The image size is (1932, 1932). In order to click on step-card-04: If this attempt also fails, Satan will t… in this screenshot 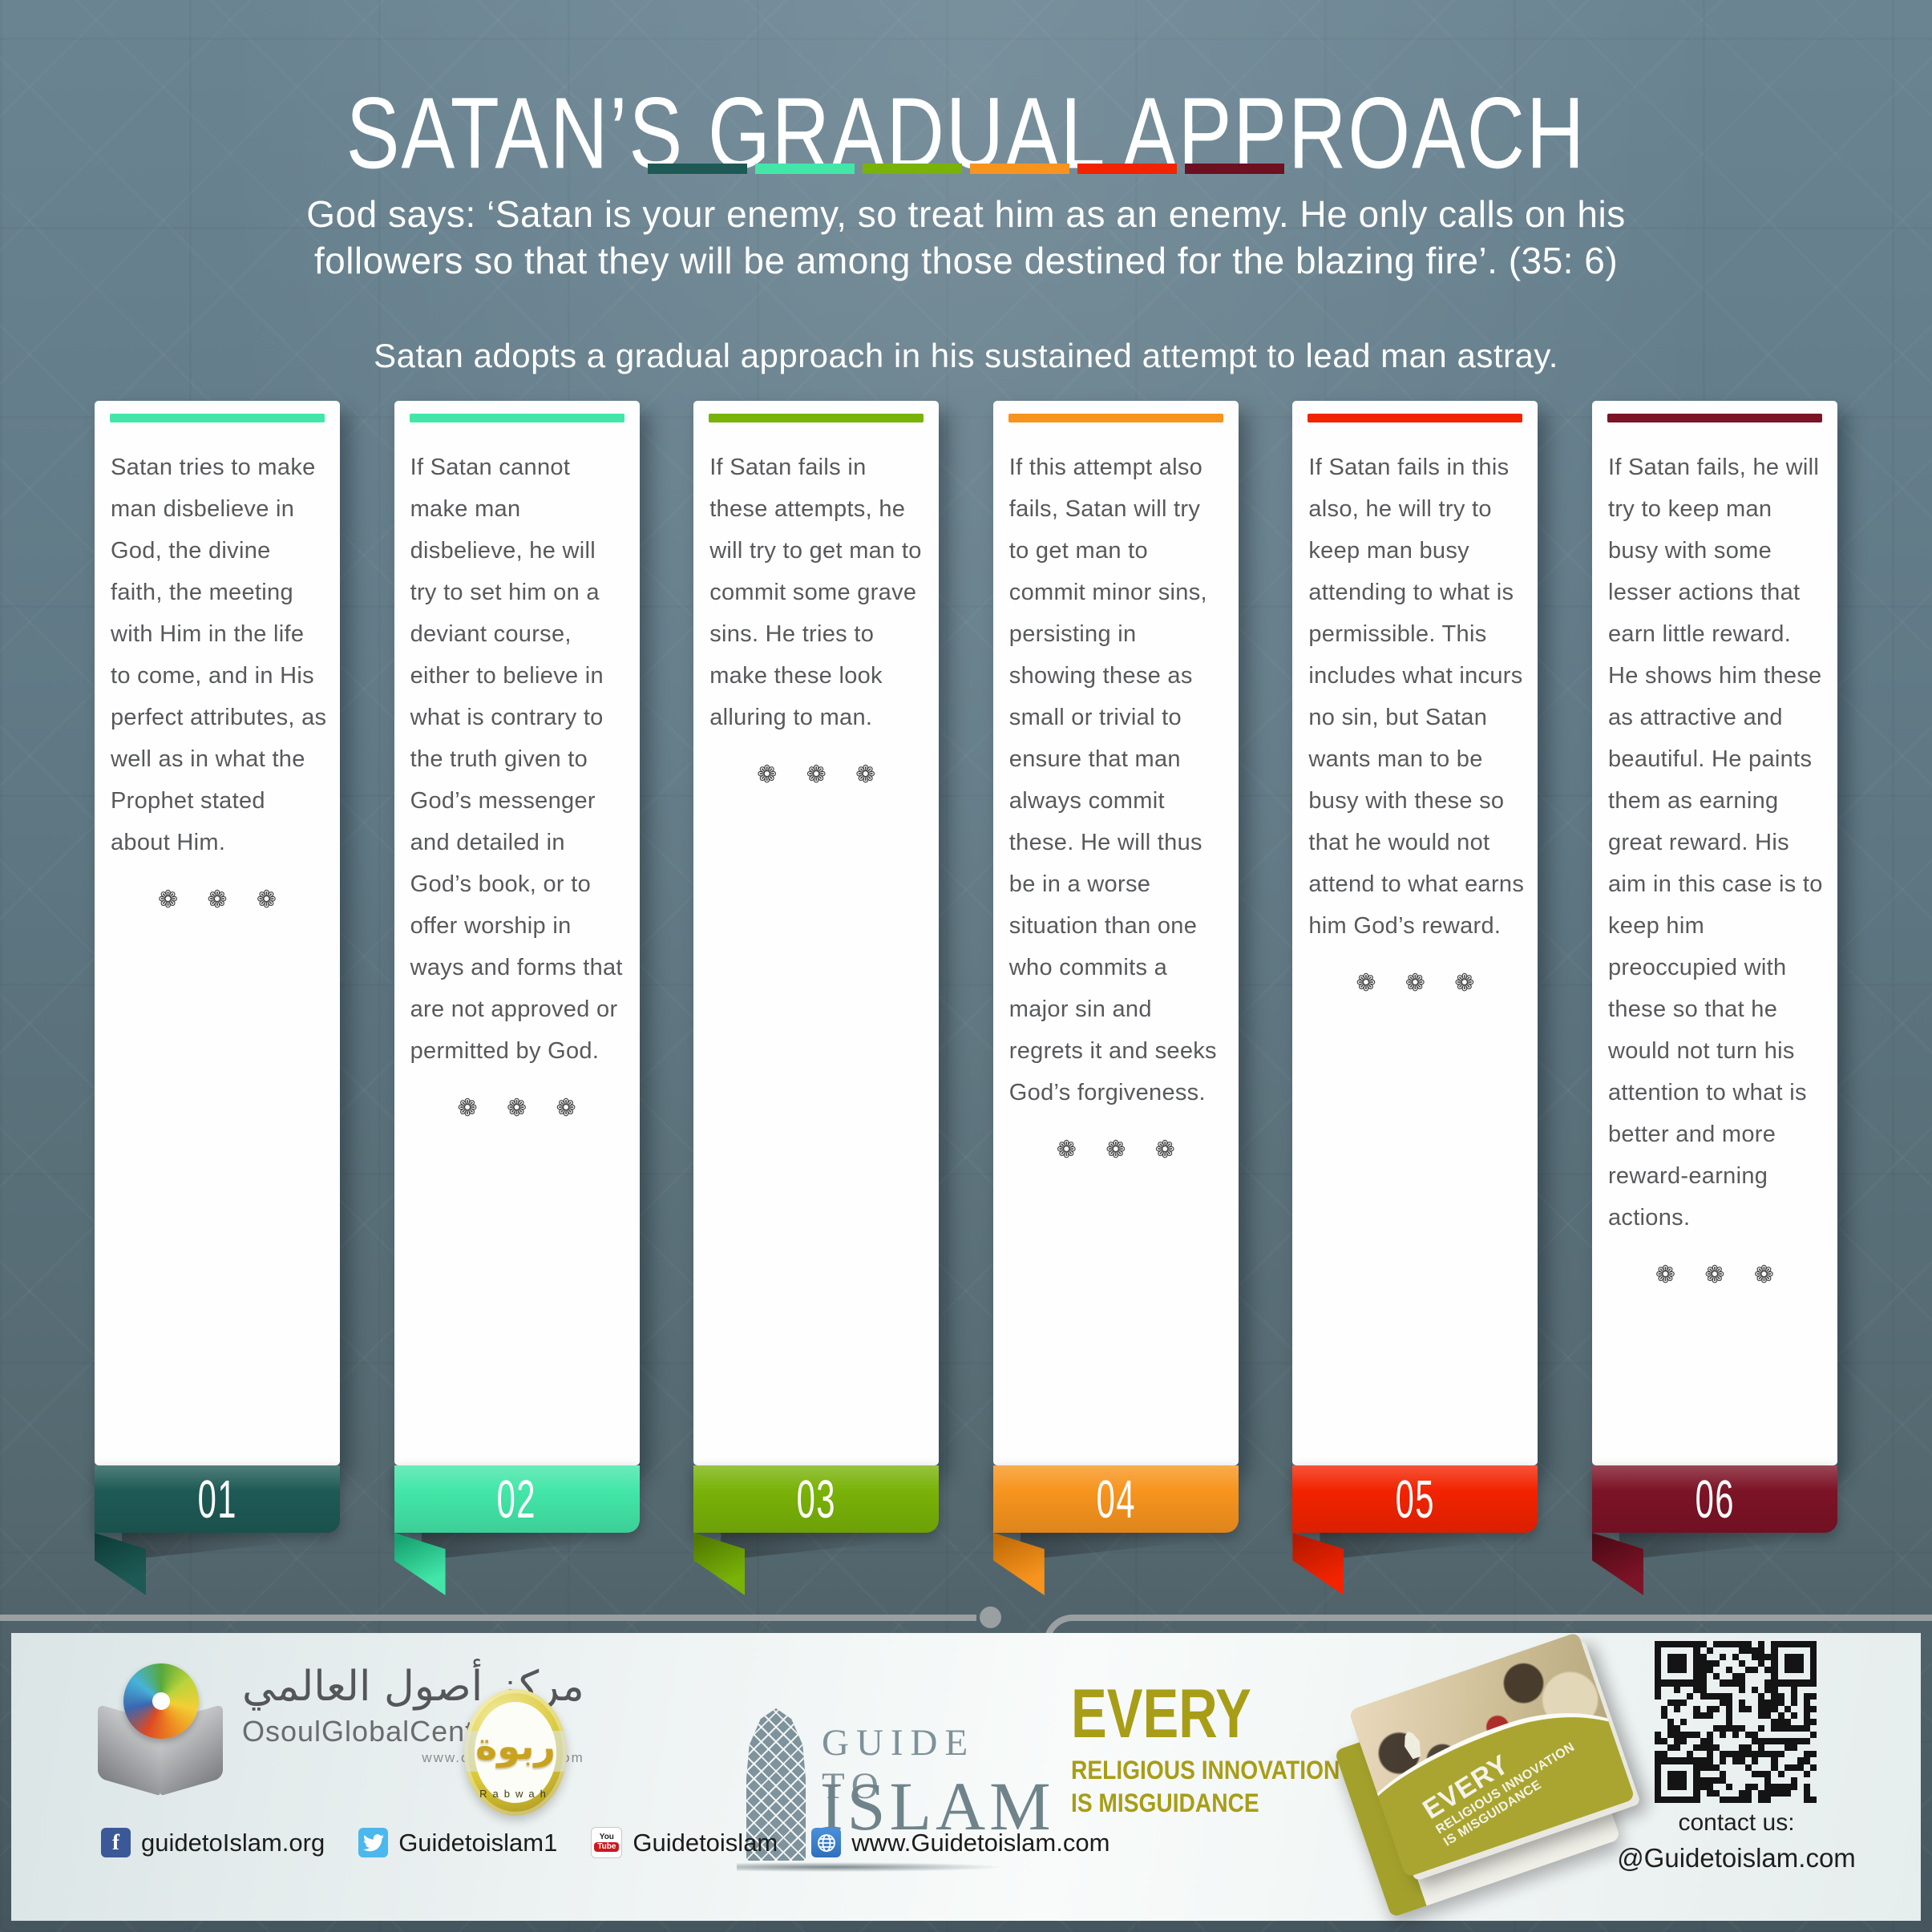, I will do `click(1115, 998)`.